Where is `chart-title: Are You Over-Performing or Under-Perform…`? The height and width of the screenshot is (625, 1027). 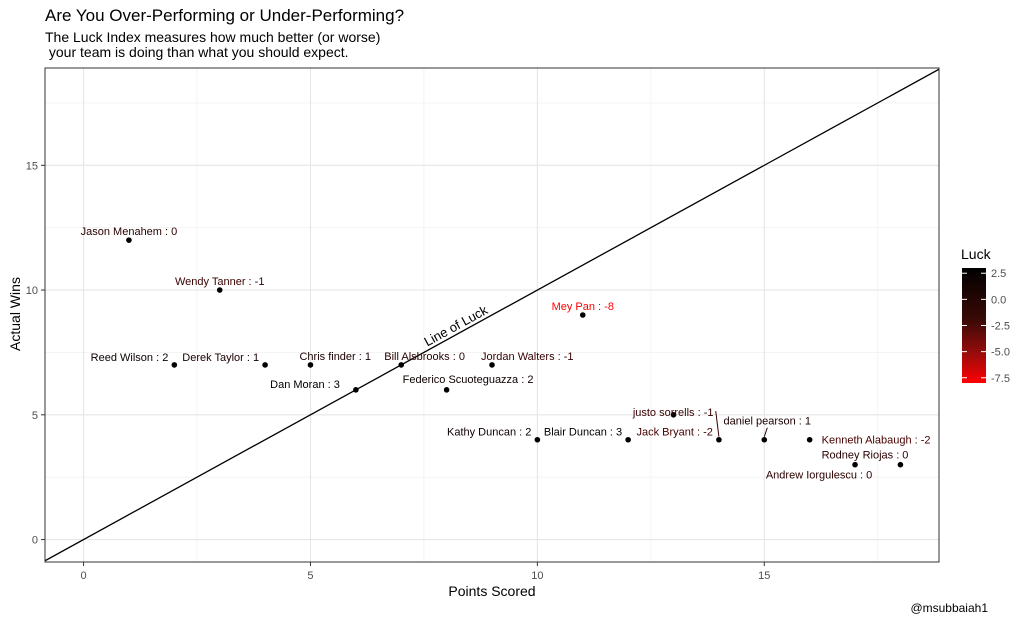
chart-title: Are You Over-Performing or Under-Perform… is located at coordinates (225, 15).